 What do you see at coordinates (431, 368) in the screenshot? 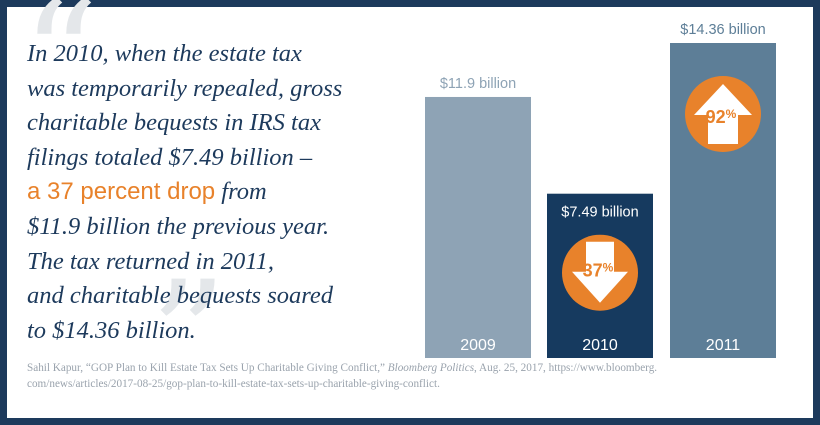
I see `source-publication: Bloomberg Politics` at bounding box center [431, 368].